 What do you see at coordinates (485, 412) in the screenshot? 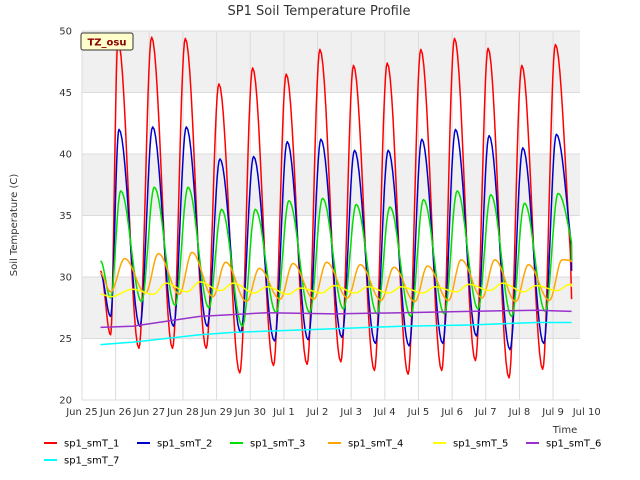
I see `x-tick-label: Jul 7` at bounding box center [485, 412].